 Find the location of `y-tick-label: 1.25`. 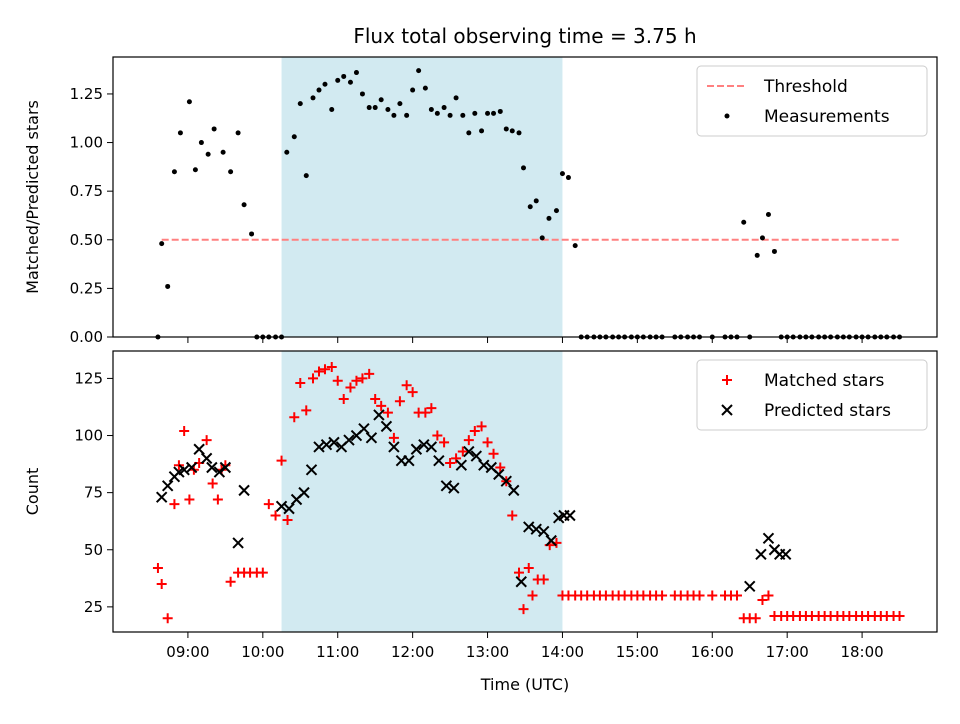

y-tick-label: 1.25 is located at coordinates (86, 94).